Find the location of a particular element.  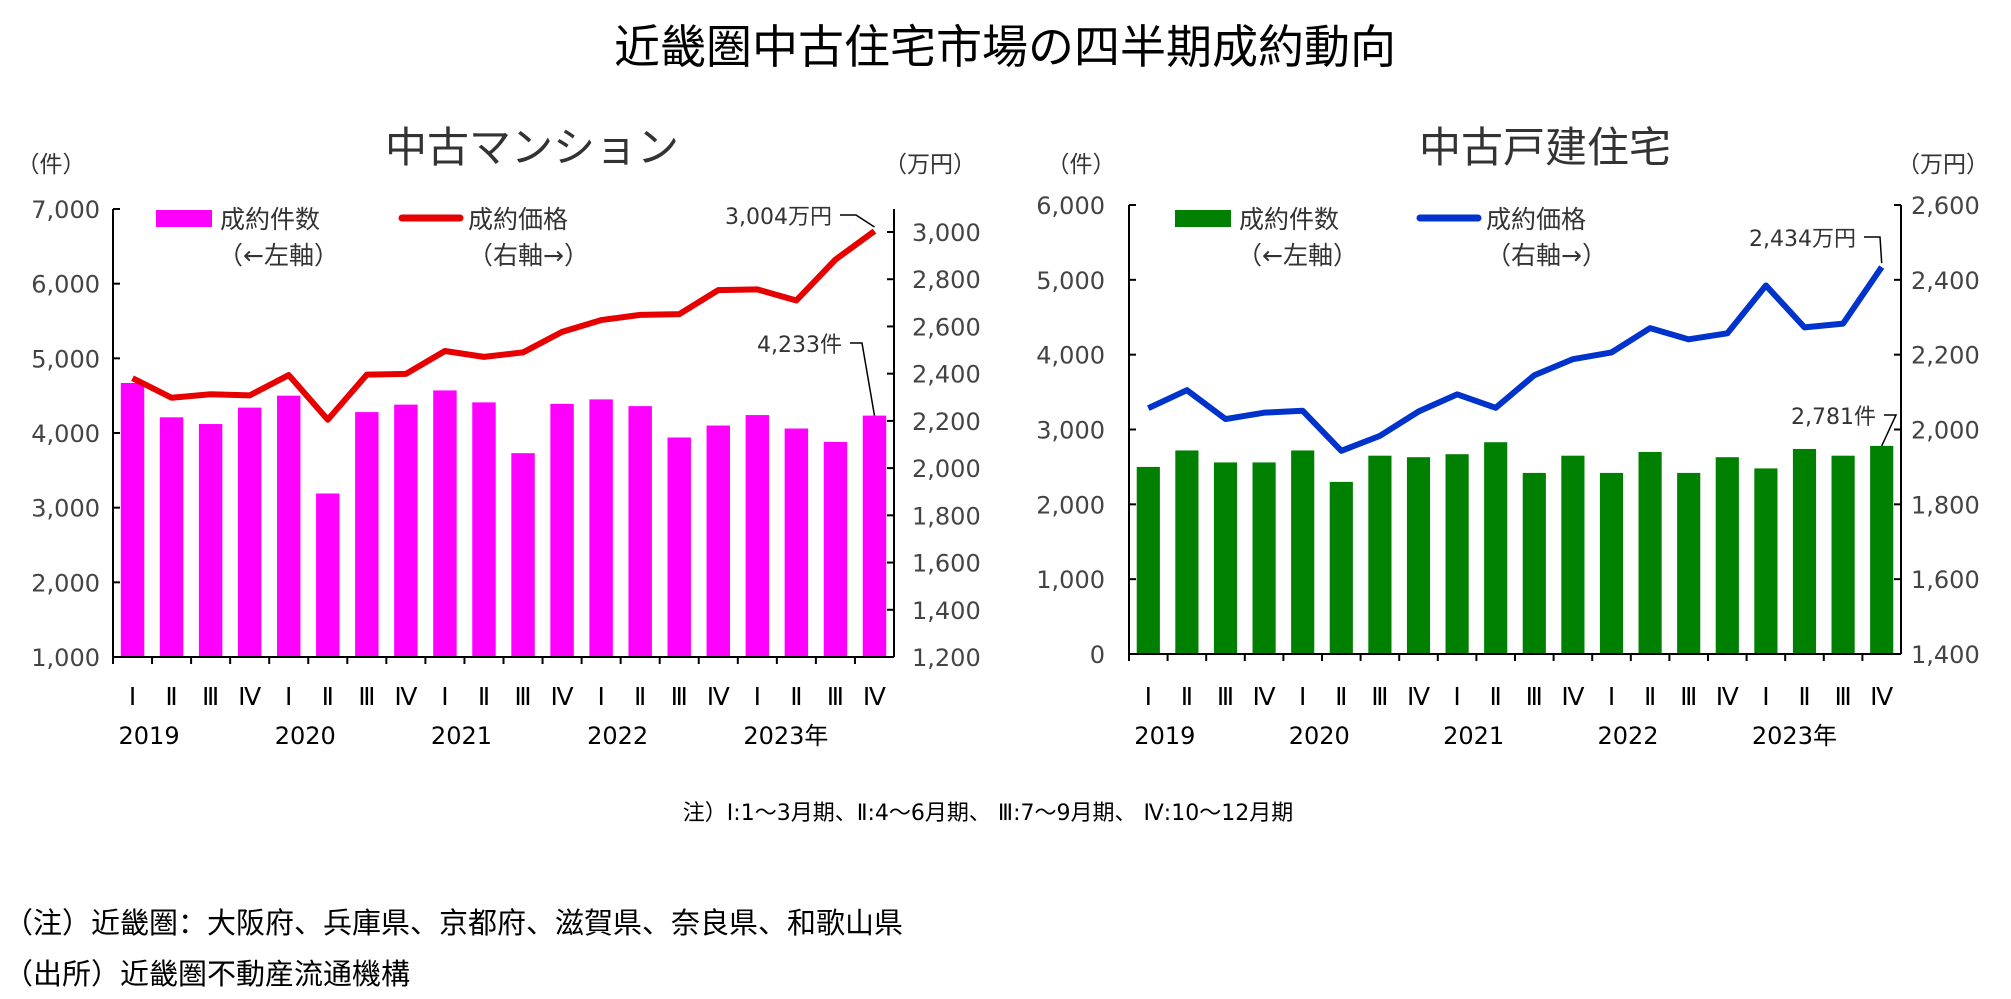

right-tick-label: 3,000 is located at coordinates (946, 233).